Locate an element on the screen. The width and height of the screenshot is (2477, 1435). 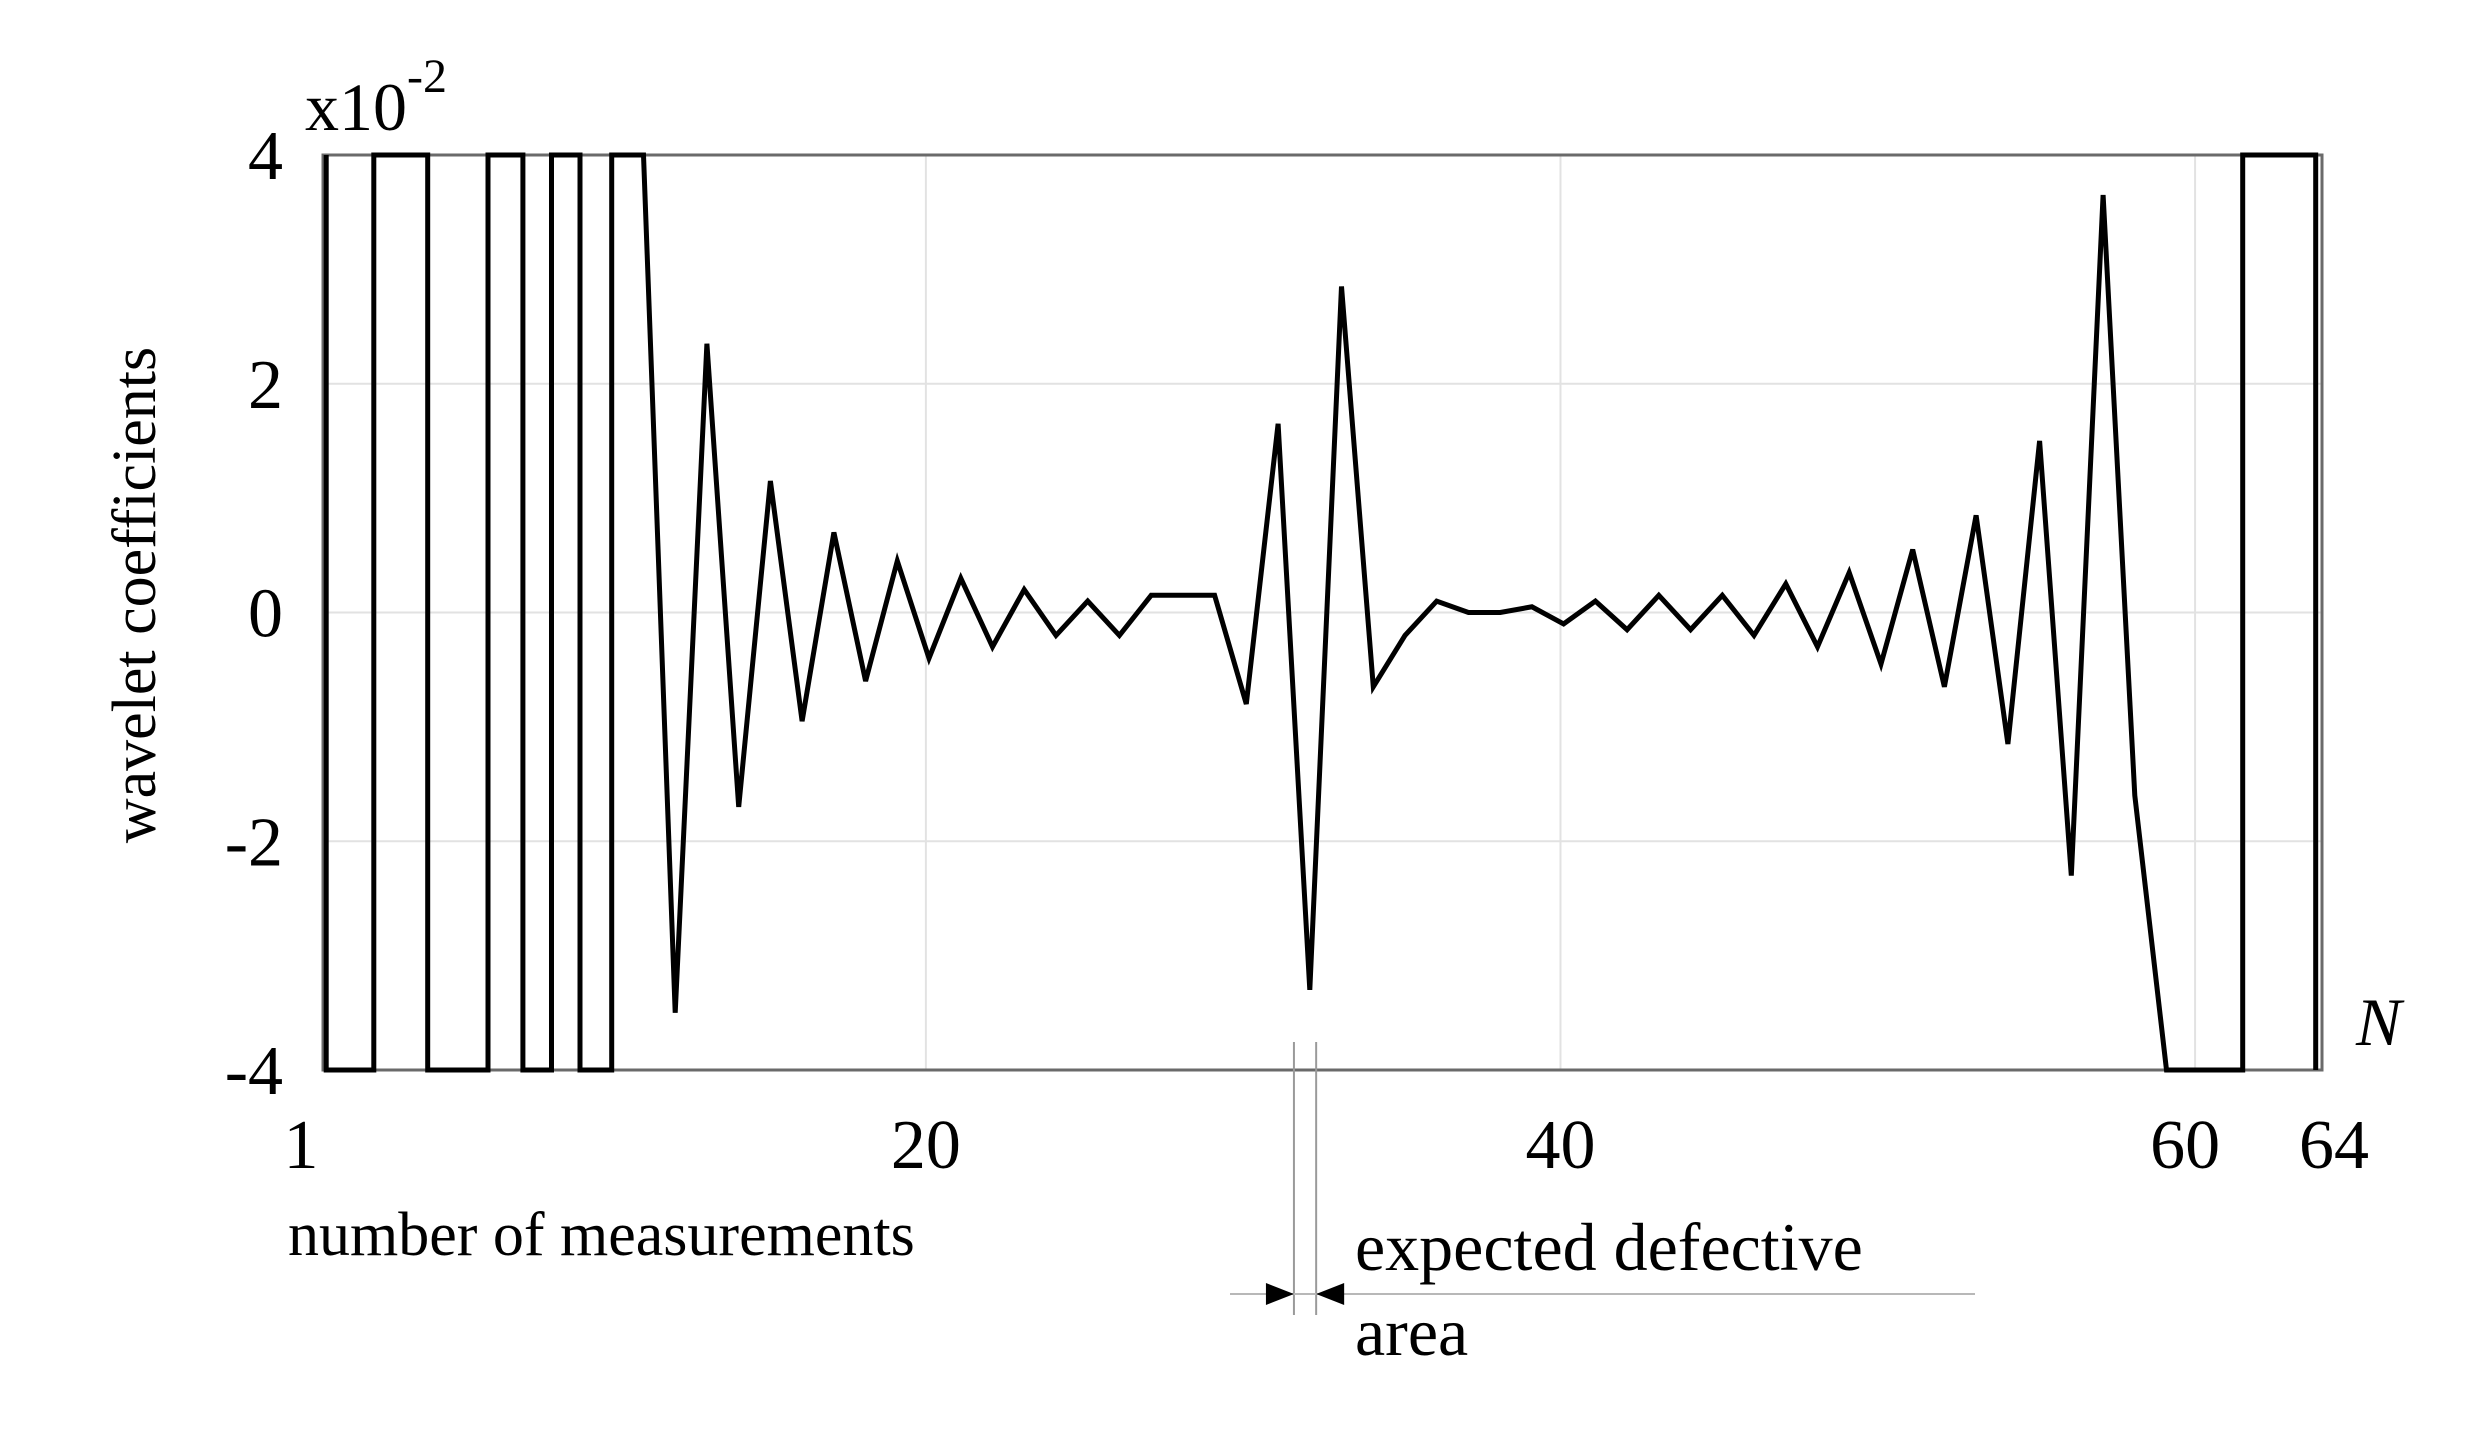
defective-area-annotation: expected defective area is located at coordinates (1602, 1206).